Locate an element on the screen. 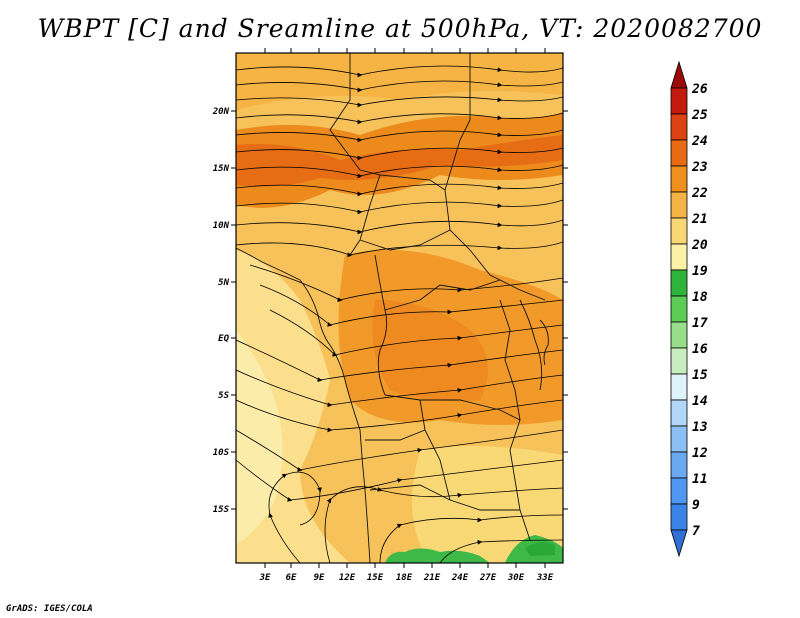 The image size is (800, 618). lon-label: 3E is located at coordinates (265, 578).